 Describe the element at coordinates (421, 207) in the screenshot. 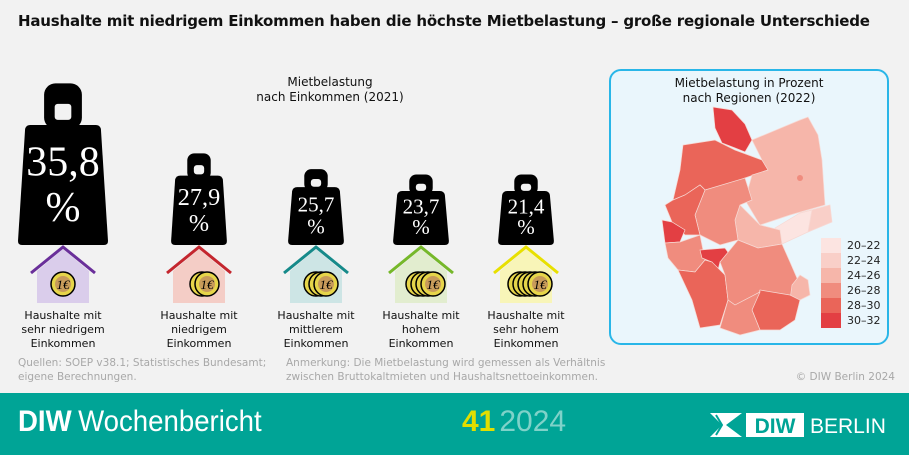

I see `weight-value: 23,7` at that location.